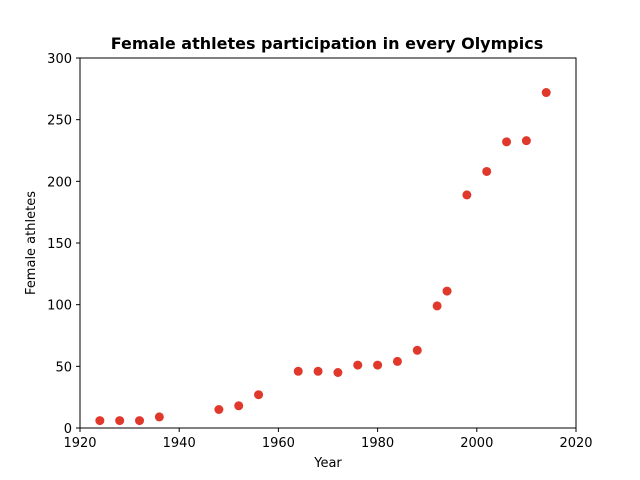  Describe the element at coordinates (59, 59) in the screenshot. I see `y-tick-label: 300` at that location.